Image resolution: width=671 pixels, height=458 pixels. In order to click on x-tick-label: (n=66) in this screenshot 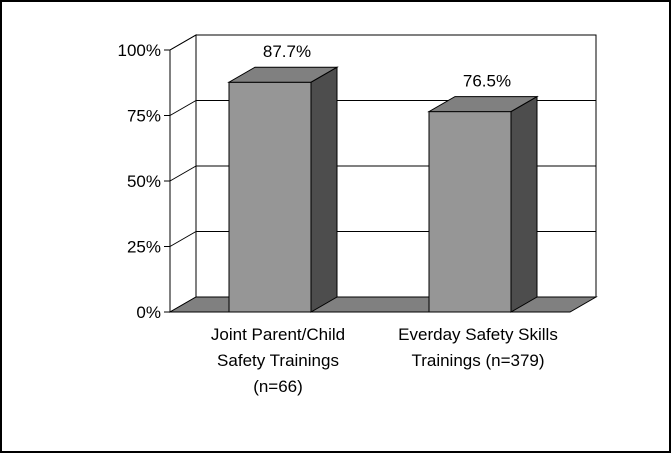, I will do `click(278, 386)`.